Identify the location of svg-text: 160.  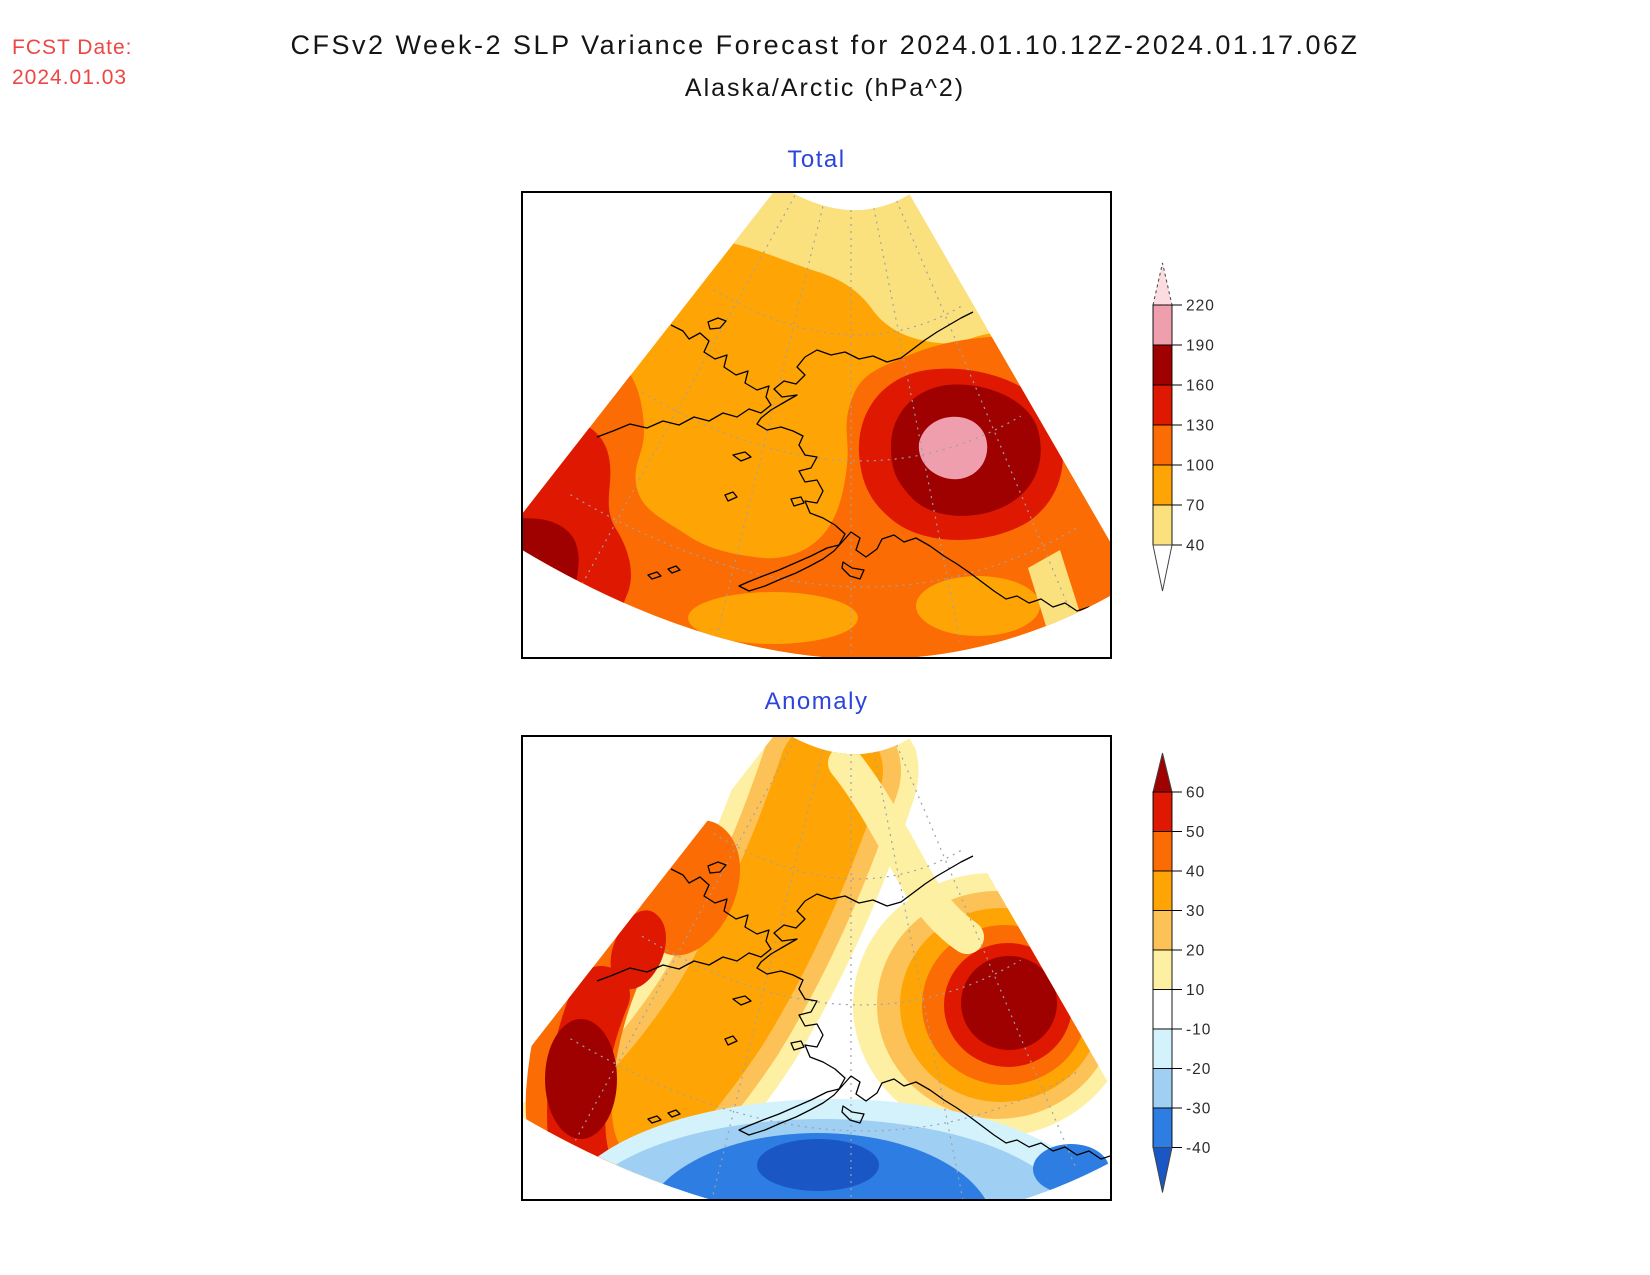
(1200, 386).